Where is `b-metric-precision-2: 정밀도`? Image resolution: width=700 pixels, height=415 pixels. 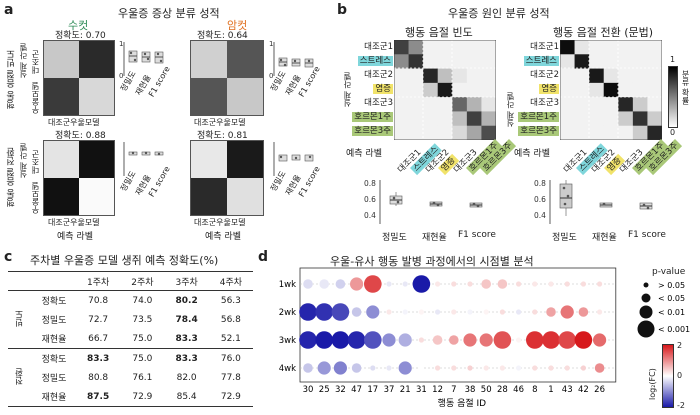
b-metric-precision-2: 정밀도 is located at coordinates (564, 238).